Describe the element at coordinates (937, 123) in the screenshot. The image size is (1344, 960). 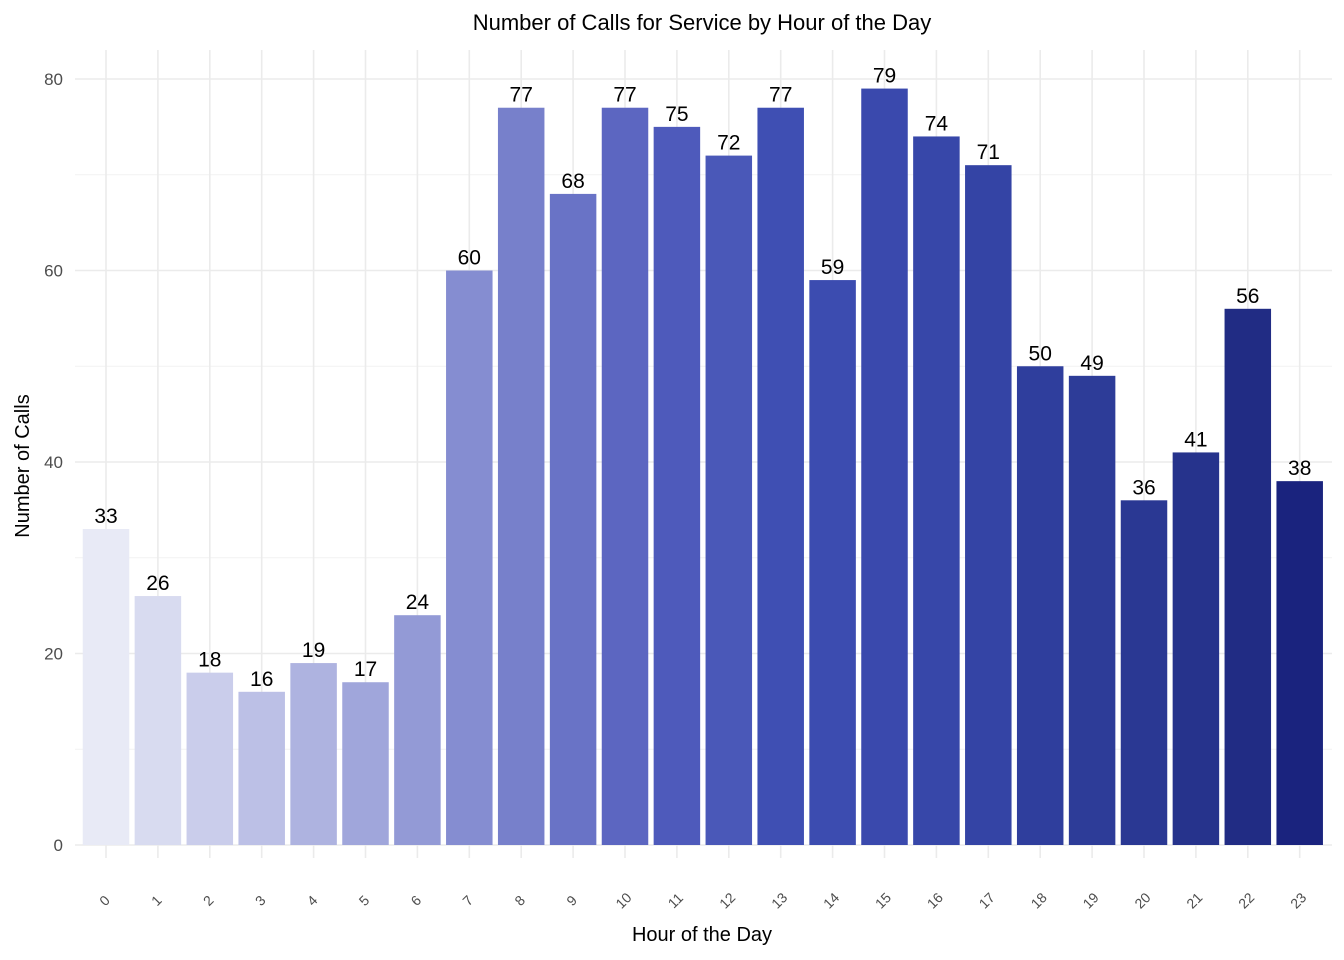
I see `data-label: 74` at that location.